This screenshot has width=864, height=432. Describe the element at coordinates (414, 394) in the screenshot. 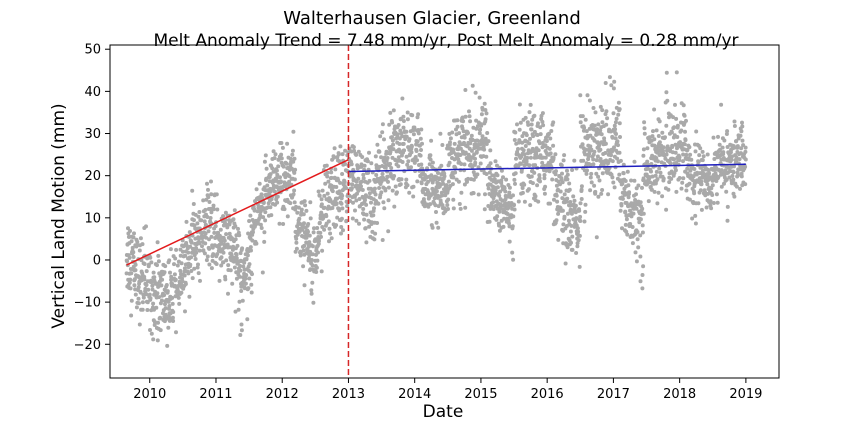

I see `x-tick-label: 2014` at that location.